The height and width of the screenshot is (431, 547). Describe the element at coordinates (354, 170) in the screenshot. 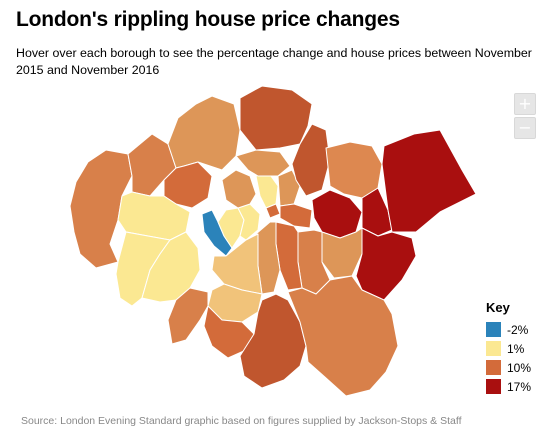

I see `borough-redbridge` at that location.